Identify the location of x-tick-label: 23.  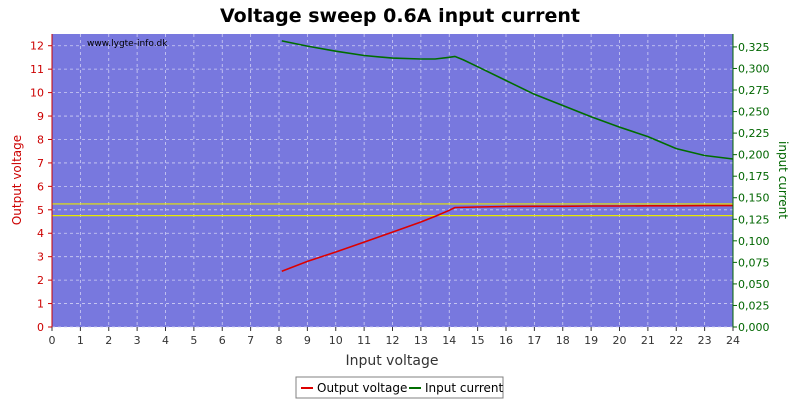
(705, 340).